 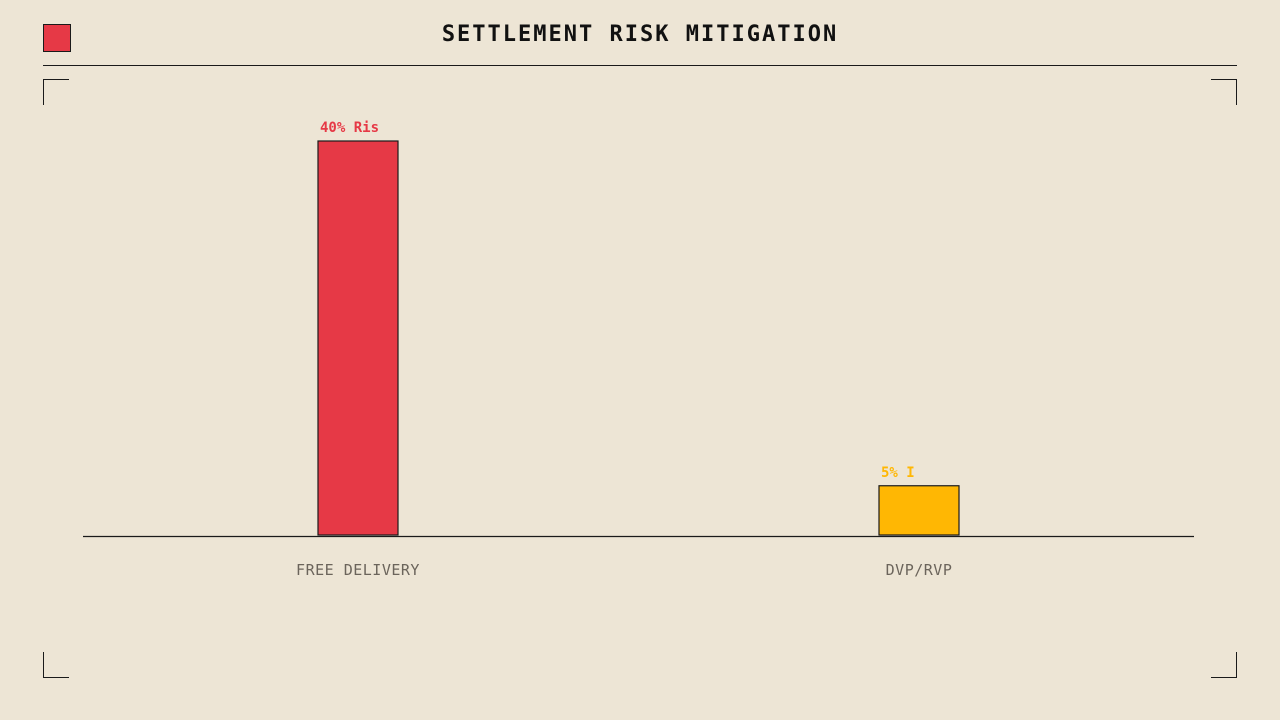 What do you see at coordinates (640, 34) in the screenshot?
I see `page-title: SETTLEMENT RISK MITIGATION` at bounding box center [640, 34].